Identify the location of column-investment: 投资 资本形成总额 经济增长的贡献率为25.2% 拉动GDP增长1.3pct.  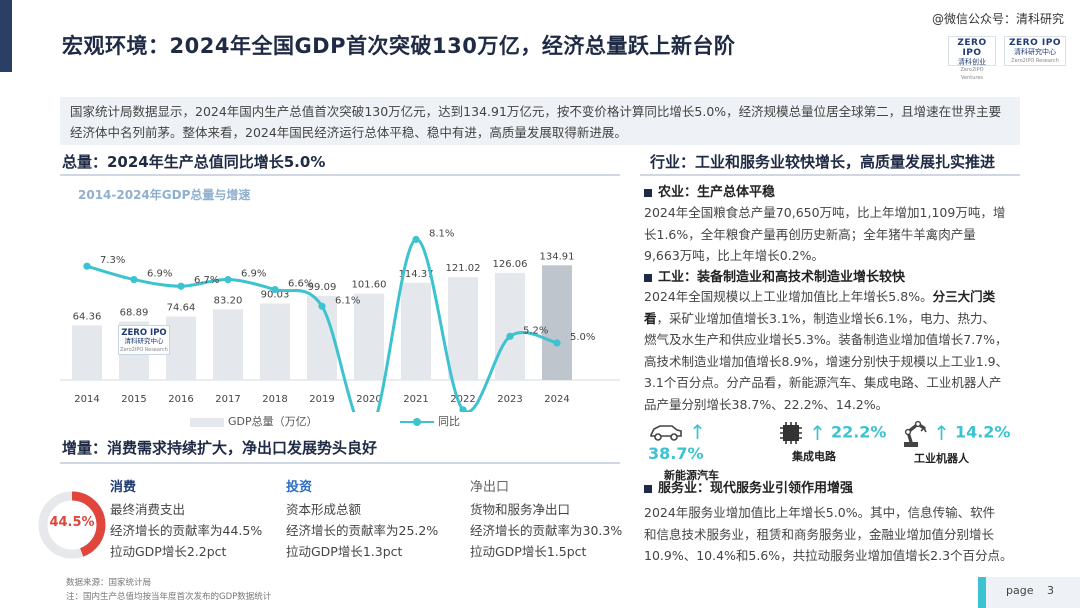
(362, 519).